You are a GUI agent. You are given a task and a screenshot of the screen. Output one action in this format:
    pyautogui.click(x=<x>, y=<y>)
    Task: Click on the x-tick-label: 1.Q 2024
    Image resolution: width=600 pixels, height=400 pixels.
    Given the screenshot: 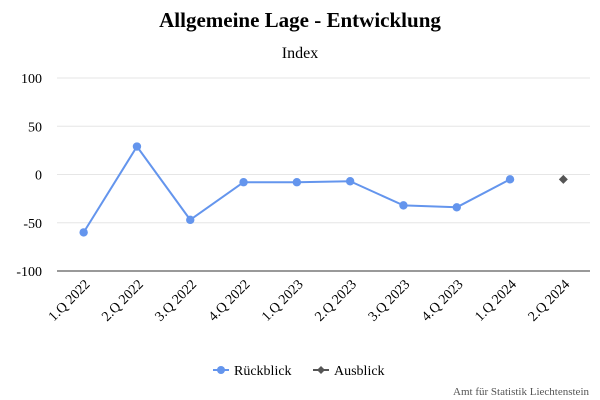 What is the action you would take?
    pyautogui.click(x=495, y=300)
    